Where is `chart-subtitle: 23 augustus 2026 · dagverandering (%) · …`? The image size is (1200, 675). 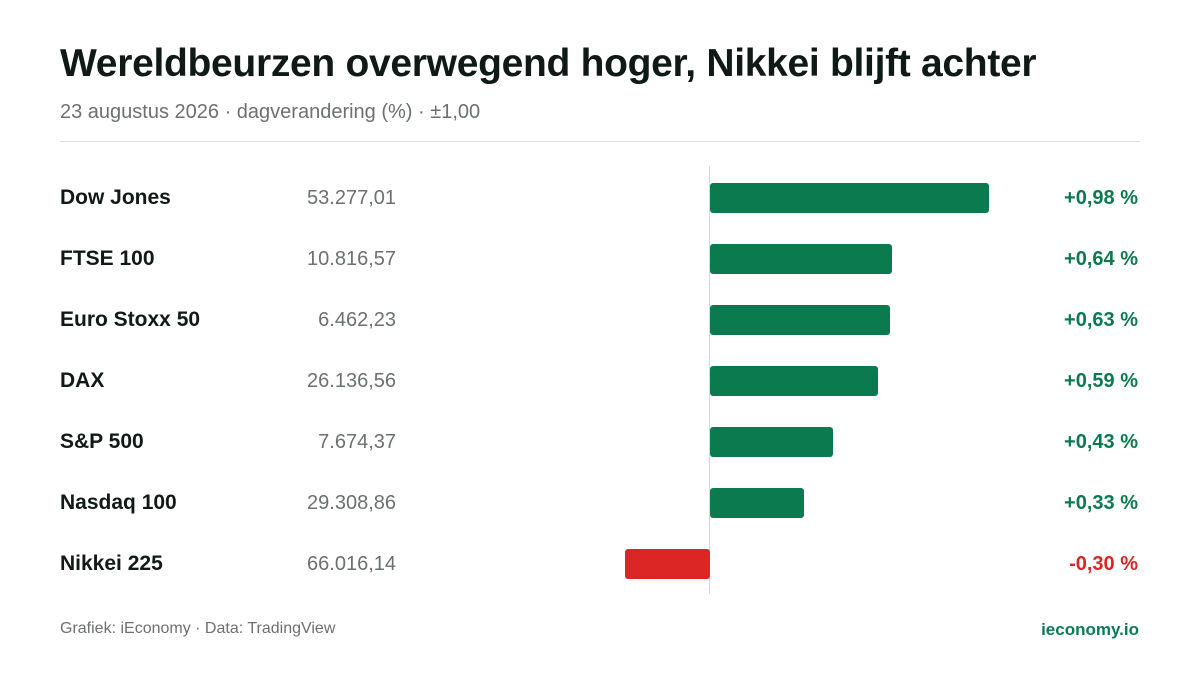
chart-subtitle: 23 augustus 2026 · dagverandering (%) · … is located at coordinates (270, 112).